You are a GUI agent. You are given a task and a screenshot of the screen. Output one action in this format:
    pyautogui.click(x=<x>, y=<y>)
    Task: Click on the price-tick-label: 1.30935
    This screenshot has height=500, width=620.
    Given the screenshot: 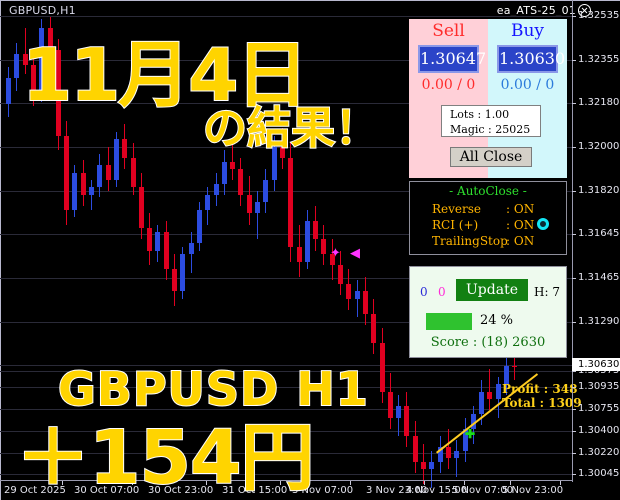 What is the action you would take?
    pyautogui.click(x=599, y=386)
    